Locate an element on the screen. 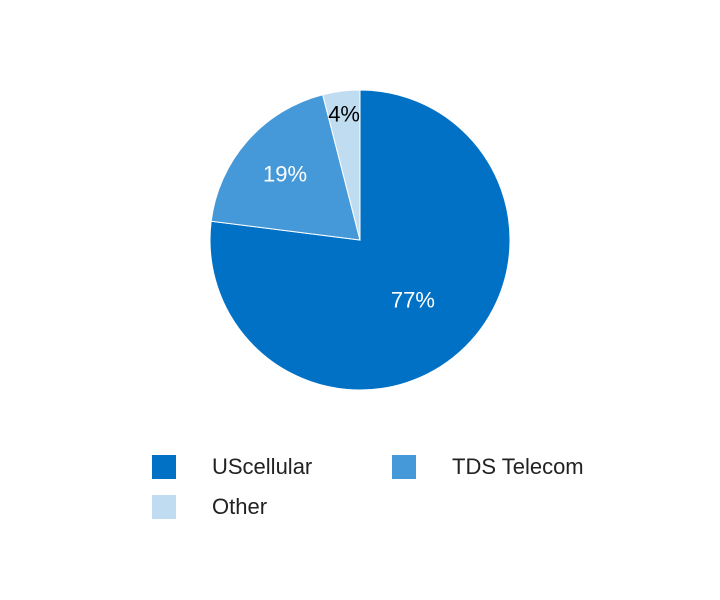 The width and height of the screenshot is (720, 600). pie-label-other: 4% is located at coordinates (344, 114).